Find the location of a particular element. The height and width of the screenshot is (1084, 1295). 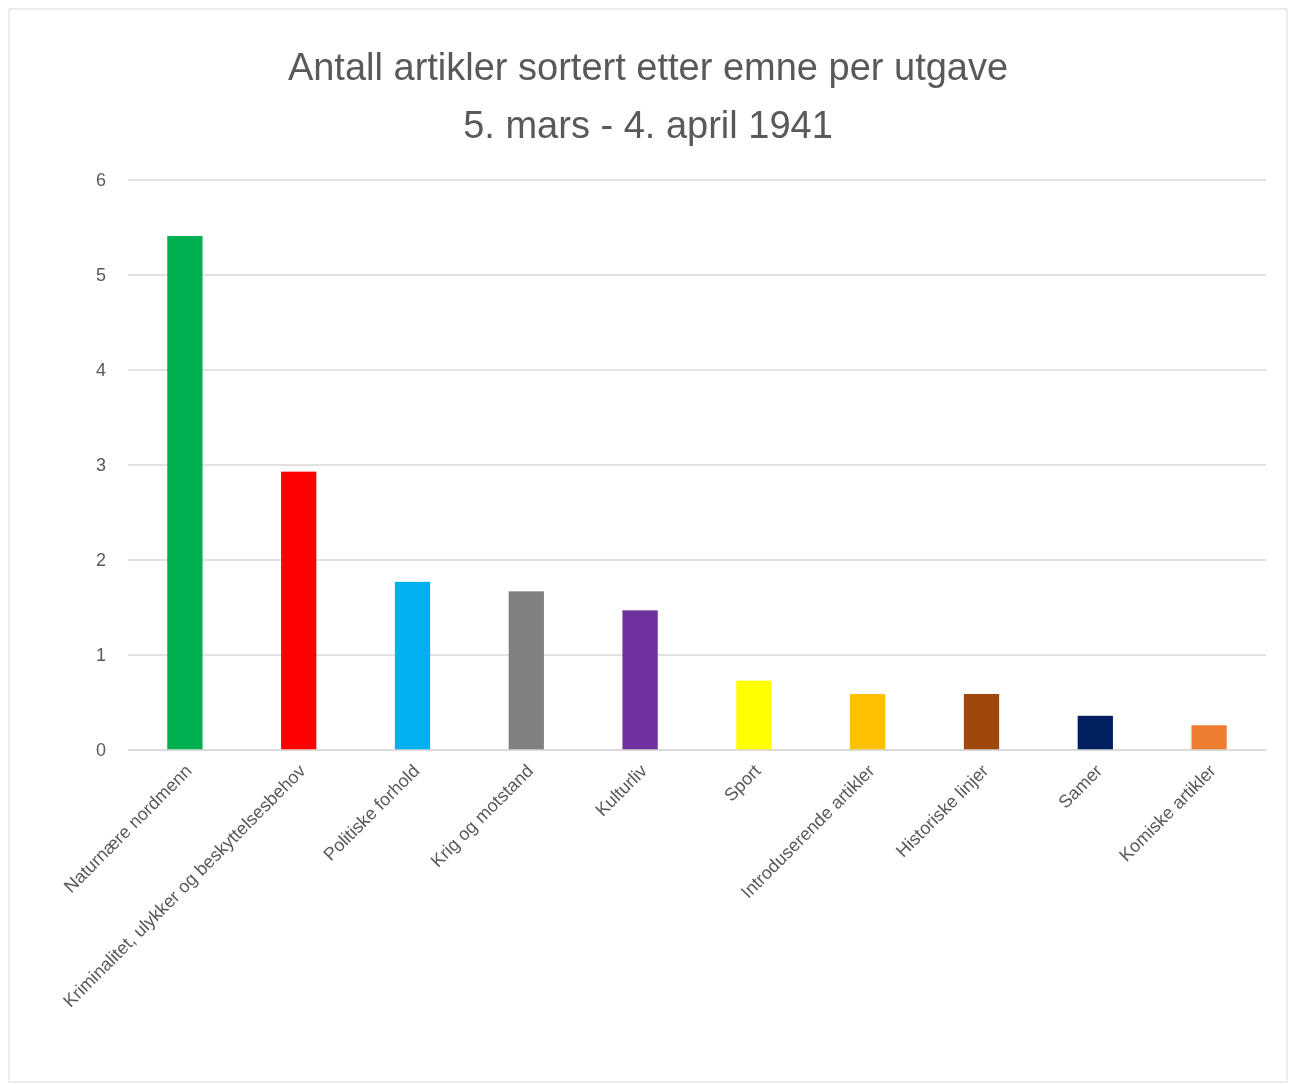

y-tick-label: 2 is located at coordinates (100, 560).